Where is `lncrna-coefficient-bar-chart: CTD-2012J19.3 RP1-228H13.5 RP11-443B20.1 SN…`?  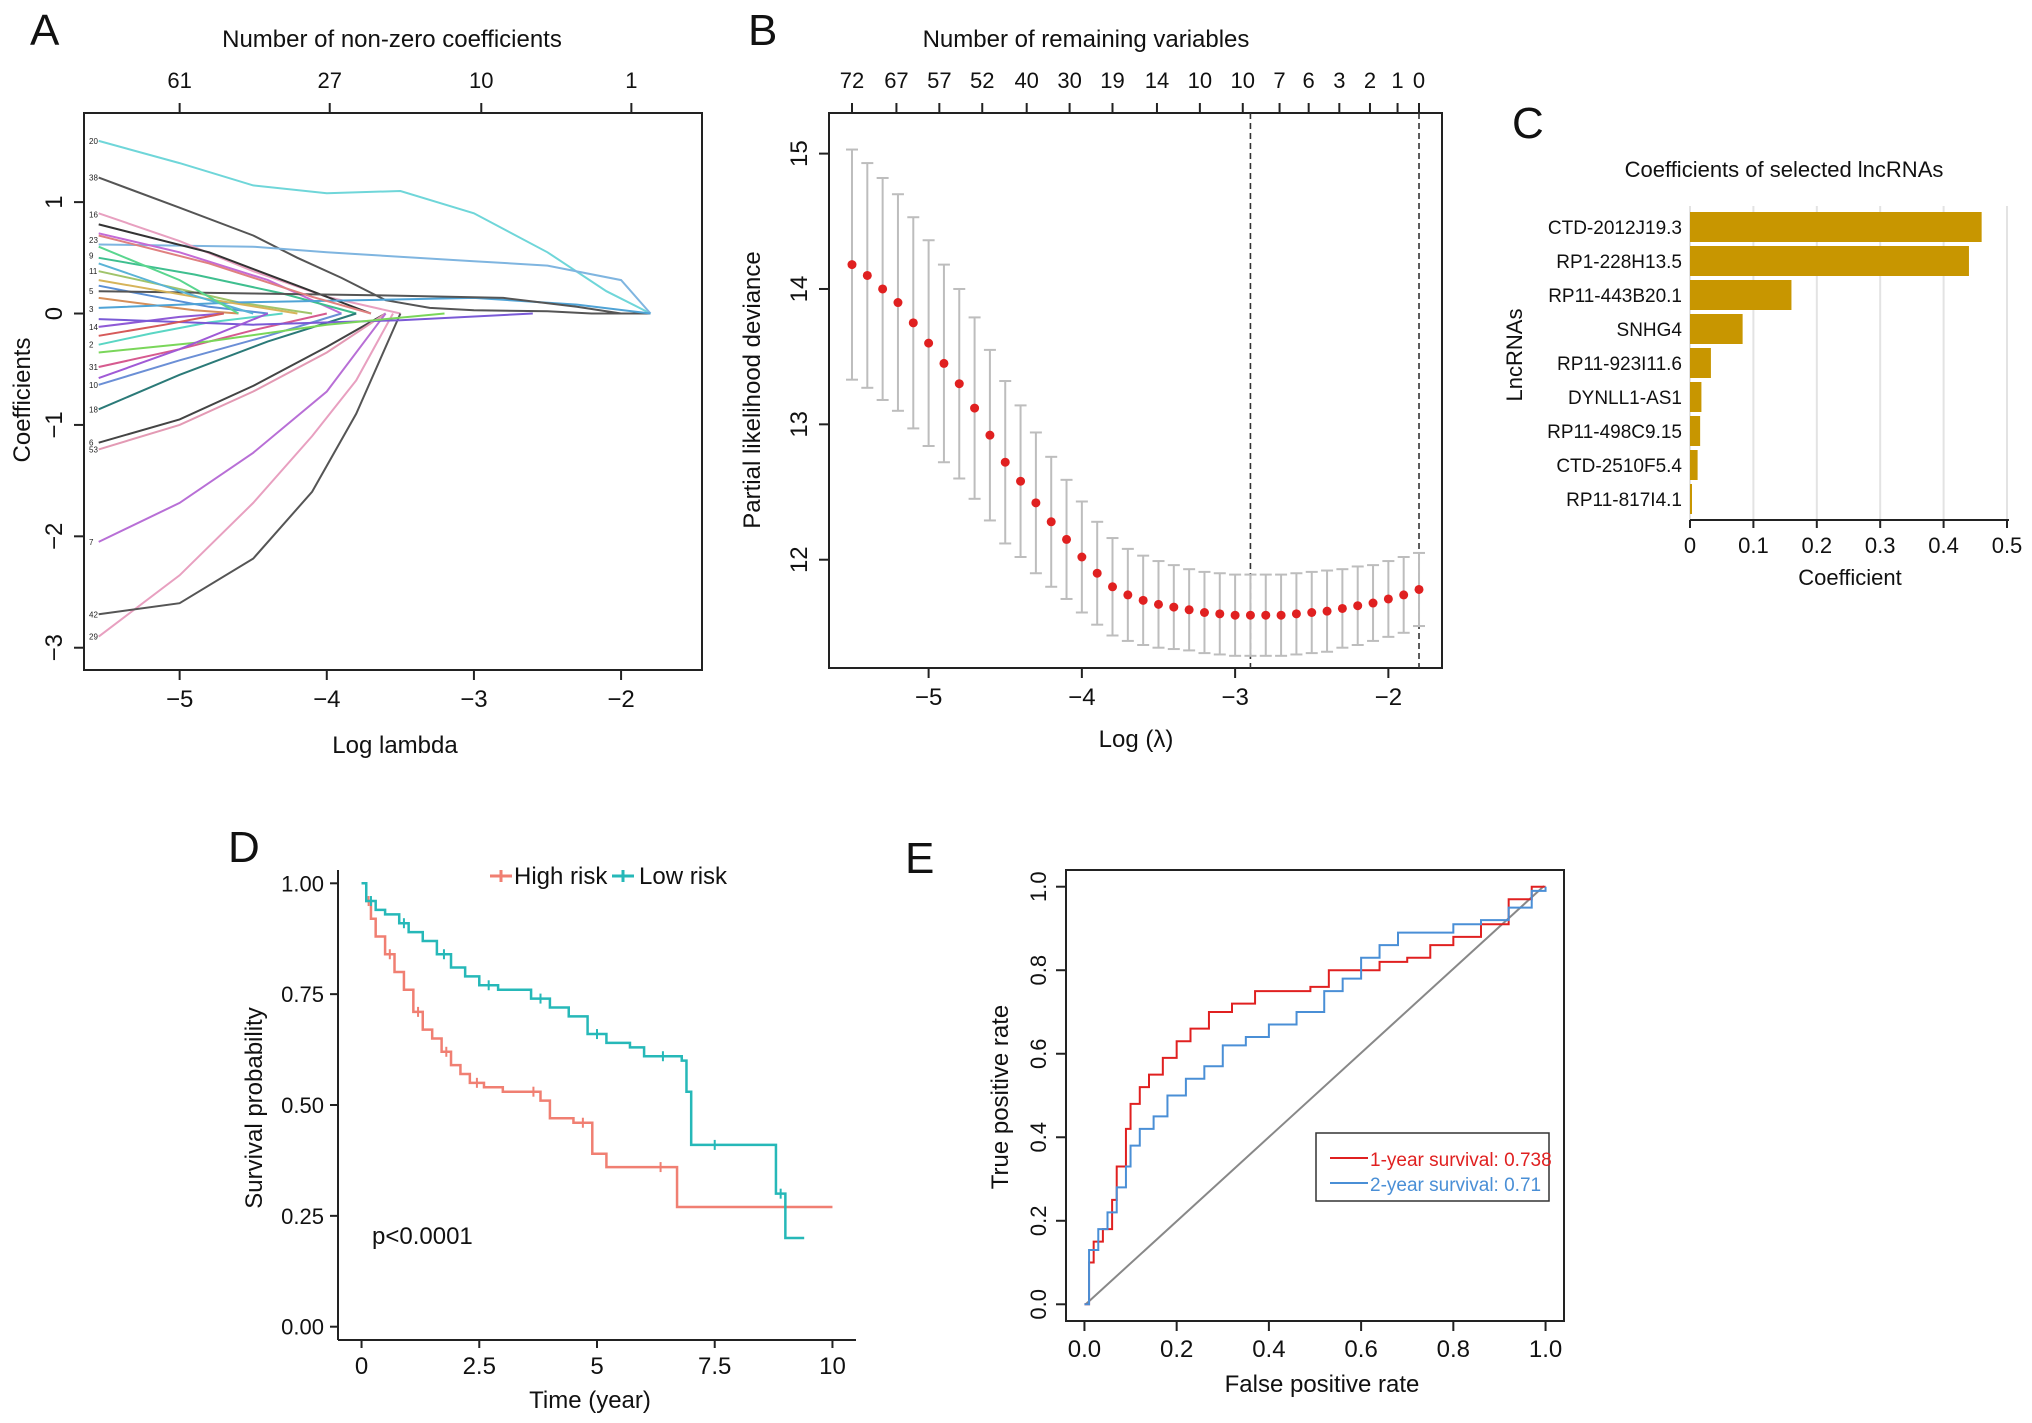 lncrna-coefficient-bar-chart: CTD-2012J19.3 RP1-228H13.5 RP11-443B20.1 SN… is located at coordinates (1762, 373).